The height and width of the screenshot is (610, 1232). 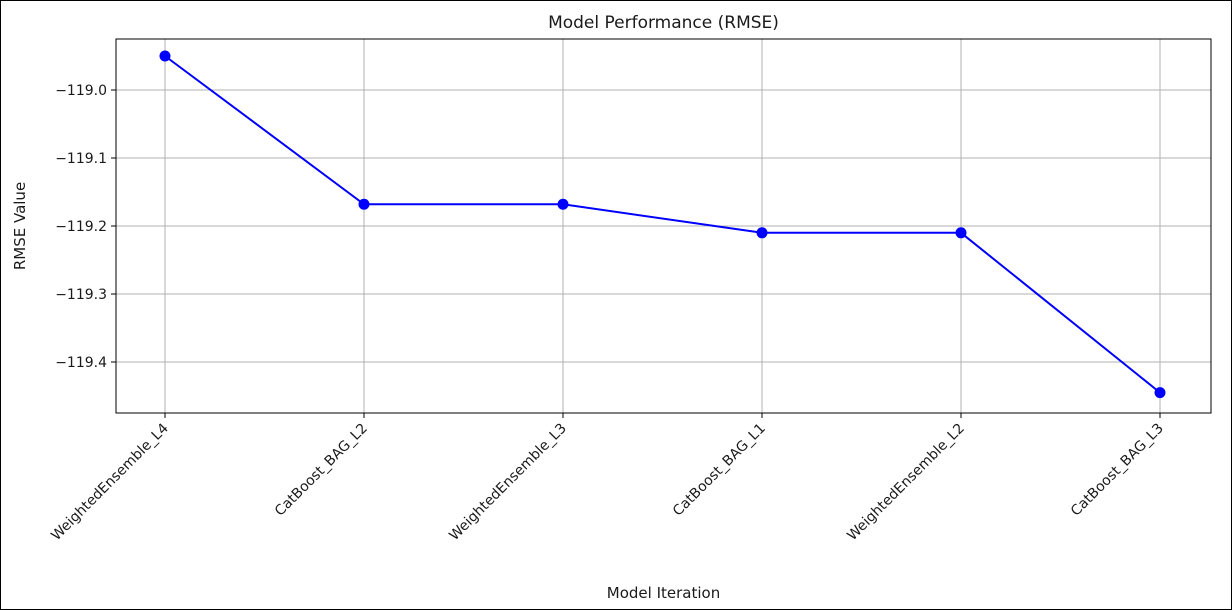 I want to click on y-tick-label: −119.3, so click(x=81, y=295).